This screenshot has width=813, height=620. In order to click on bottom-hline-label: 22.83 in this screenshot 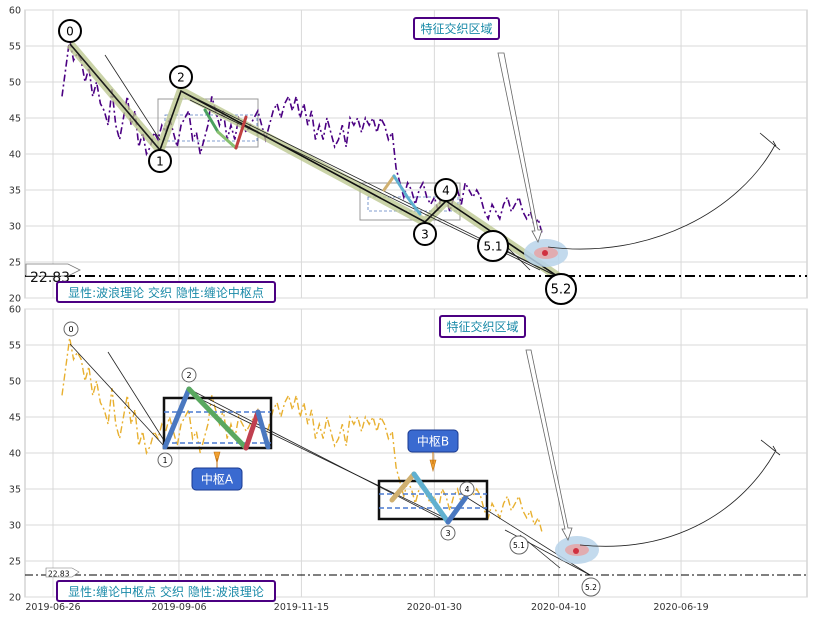, I will do `click(59, 574)`.